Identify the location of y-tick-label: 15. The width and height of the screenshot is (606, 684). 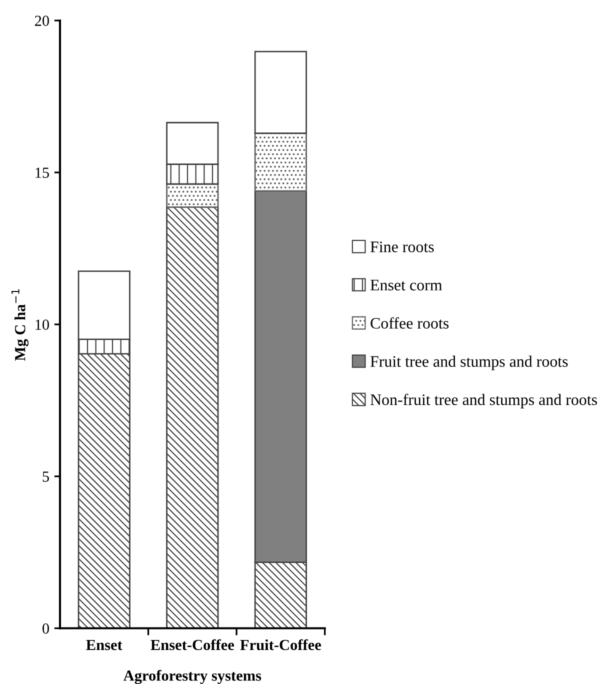
(42, 173).